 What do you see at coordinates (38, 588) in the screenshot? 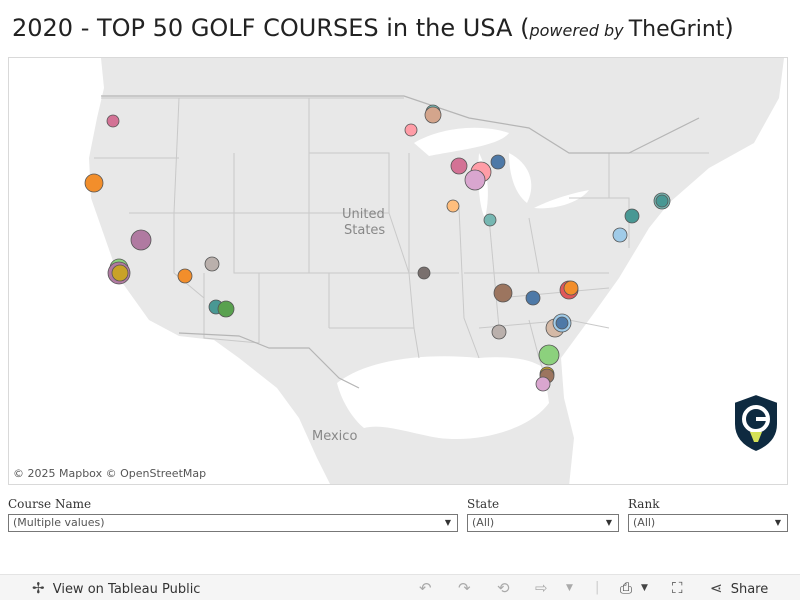
I see `tableau-logo-icon: ✢` at bounding box center [38, 588].